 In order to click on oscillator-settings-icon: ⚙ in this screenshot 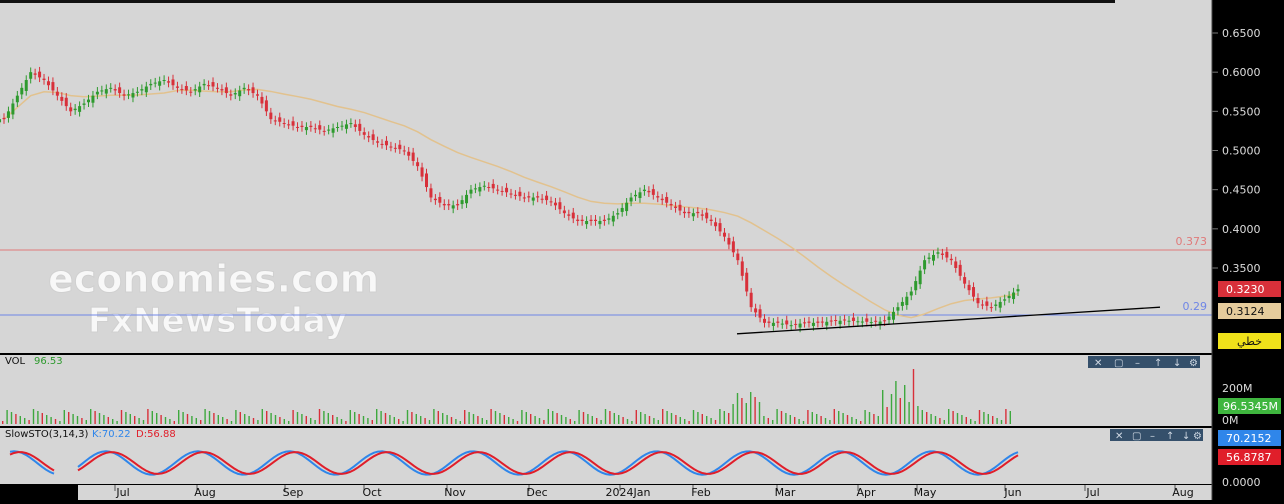, I will do `click(1197, 436)`.